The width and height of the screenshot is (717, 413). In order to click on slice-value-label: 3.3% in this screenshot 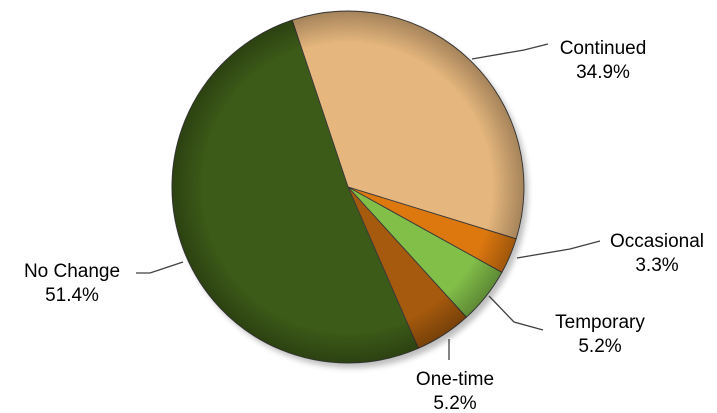, I will do `click(656, 265)`.